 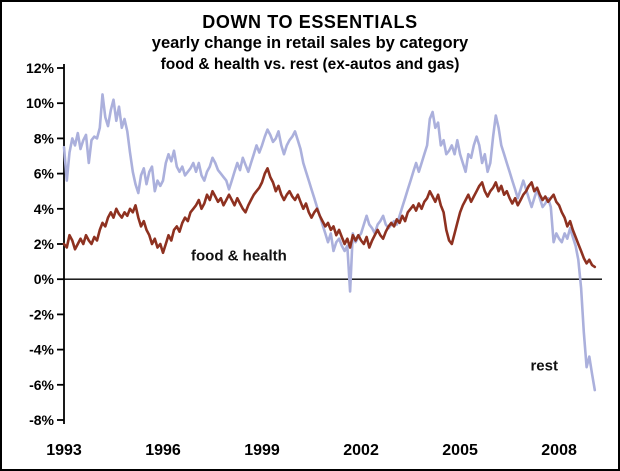 I want to click on x-tick-label: 1999, so click(x=262, y=450).